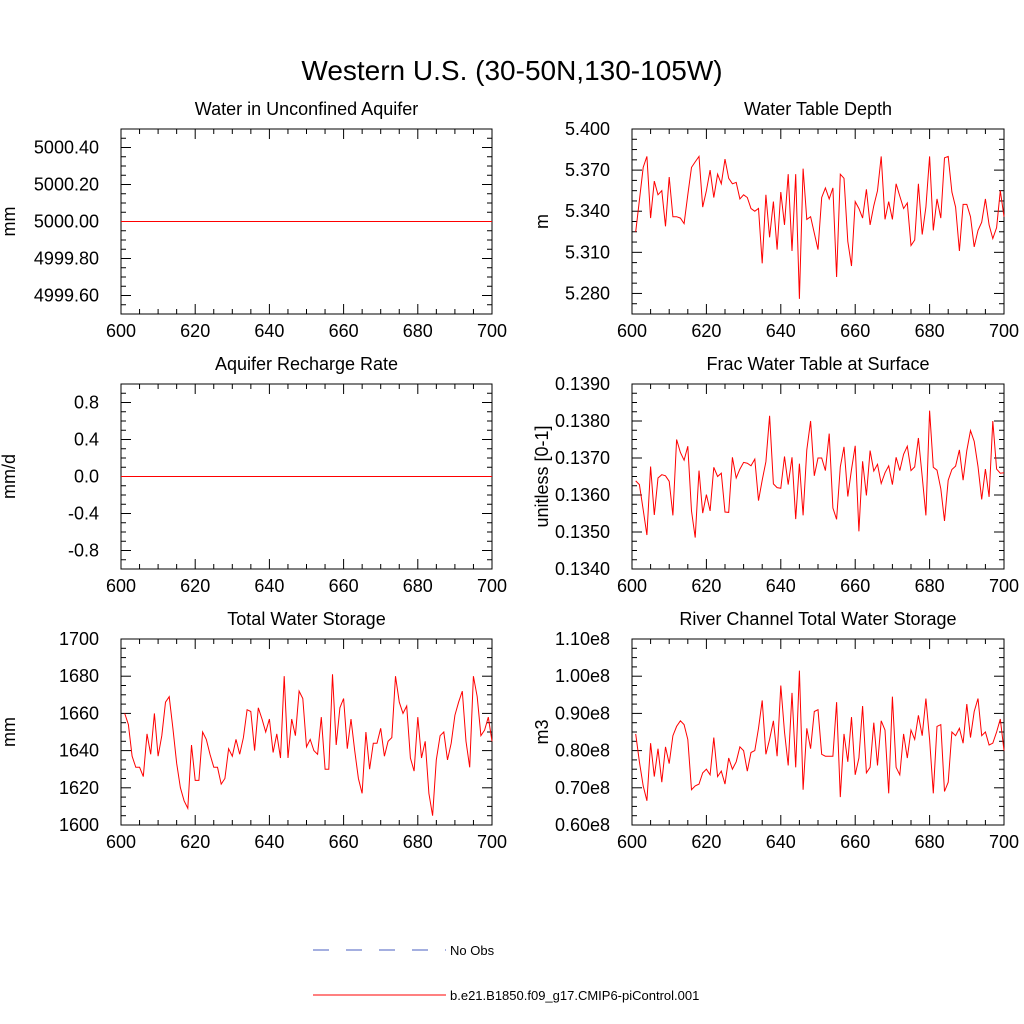  What do you see at coordinates (582, 458) in the screenshot?
I see `y-tick-label: 0.1370` at bounding box center [582, 458].